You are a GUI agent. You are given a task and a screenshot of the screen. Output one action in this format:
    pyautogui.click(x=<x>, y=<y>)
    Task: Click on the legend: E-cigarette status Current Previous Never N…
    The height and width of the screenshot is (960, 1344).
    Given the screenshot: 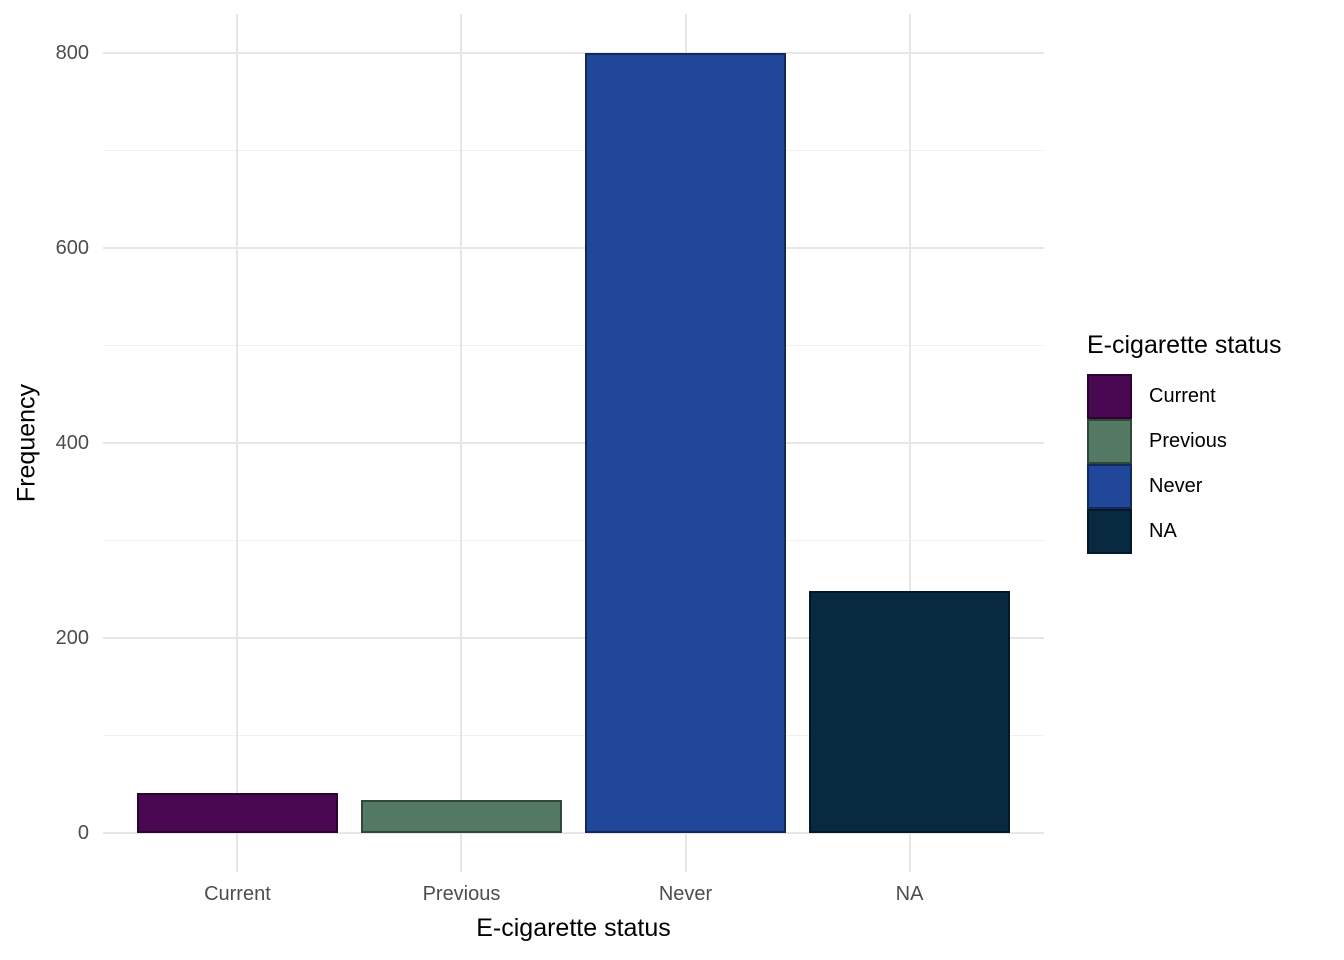 What is the action you would take?
    pyautogui.click(x=1184, y=442)
    